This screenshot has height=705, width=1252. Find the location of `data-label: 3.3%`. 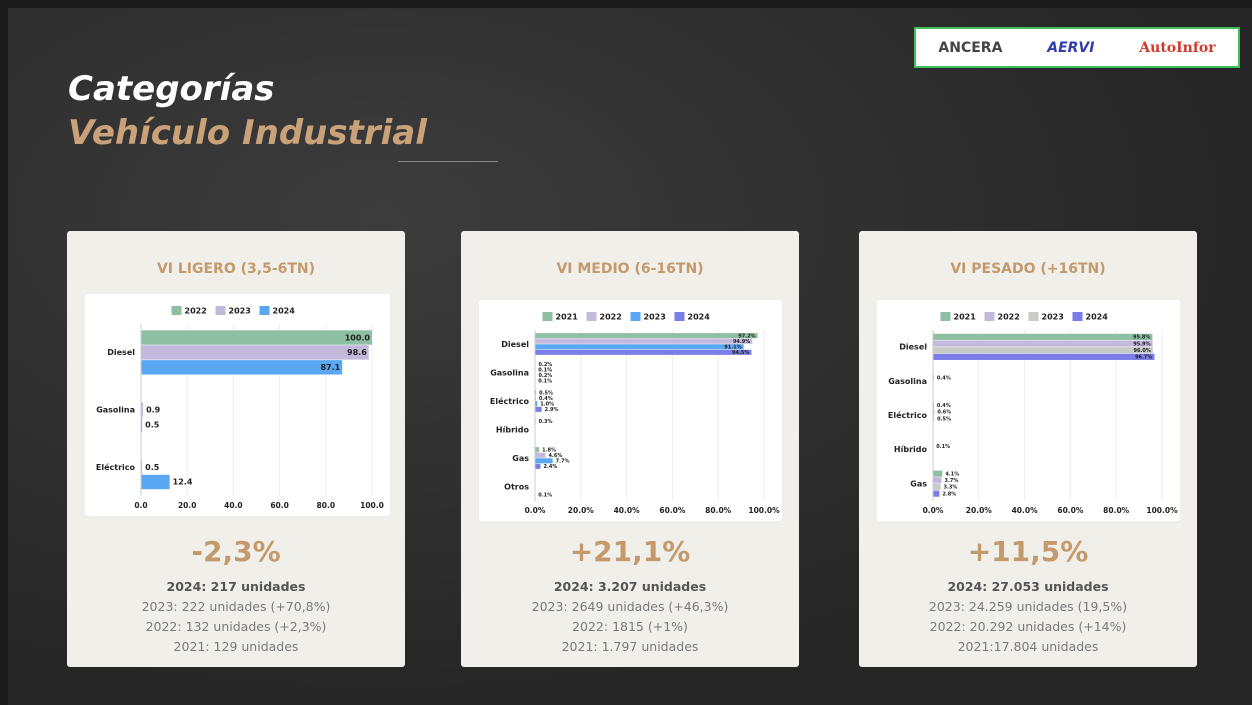

data-label: 3.3% is located at coordinates (951, 488).